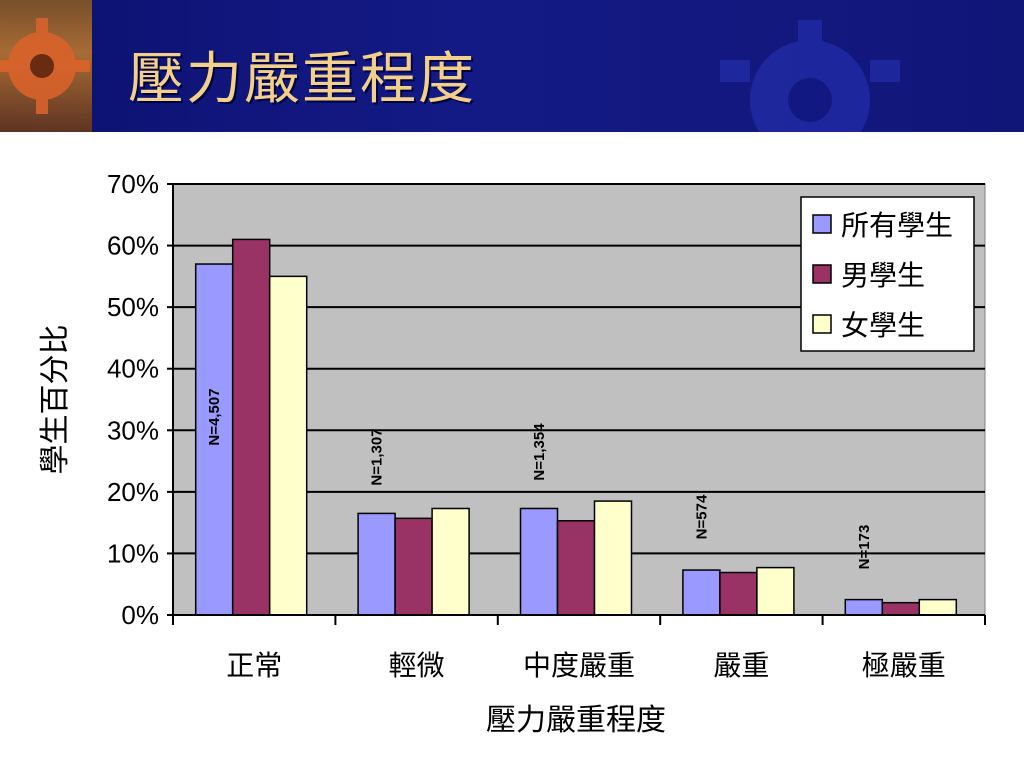  What do you see at coordinates (417, 665) in the screenshot?
I see `x-tick-label: 輕微` at bounding box center [417, 665].